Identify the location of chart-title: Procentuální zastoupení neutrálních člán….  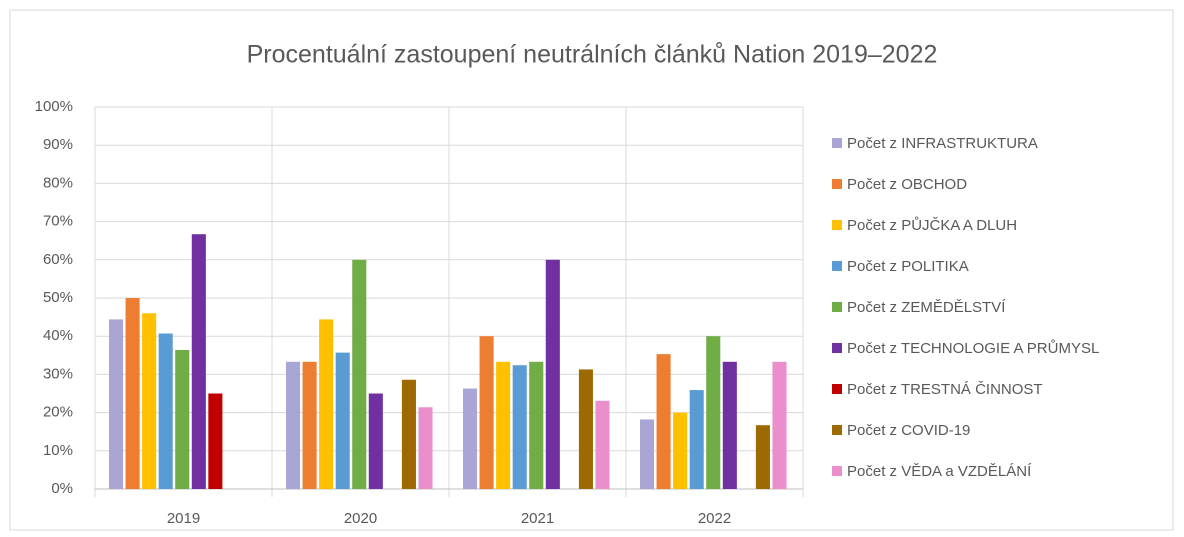
(592, 55).